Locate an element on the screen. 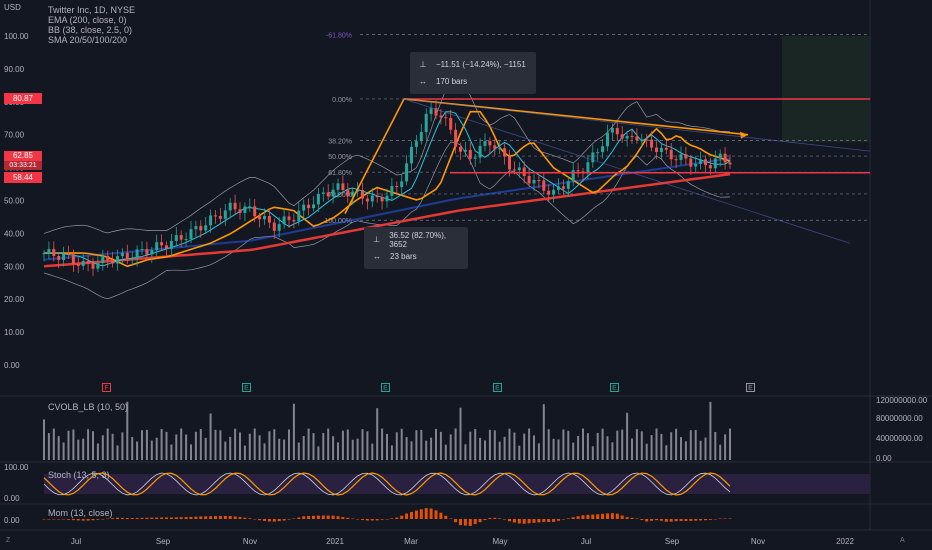 The height and width of the screenshot is (550, 932). measure-bars: 23 bars is located at coordinates (403, 256).